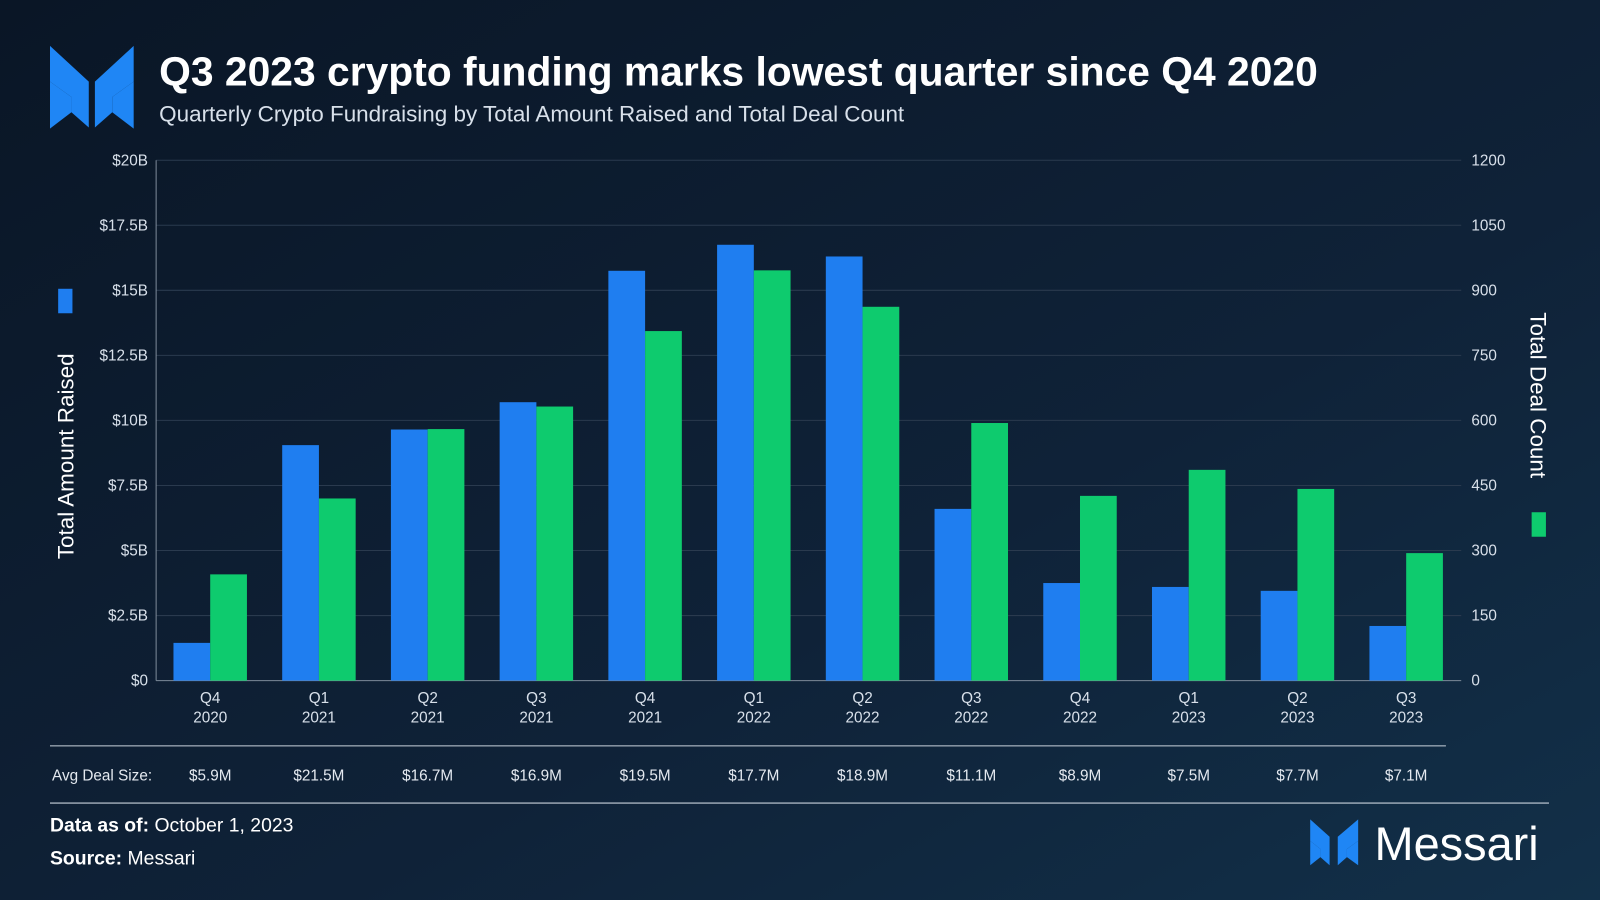  Describe the element at coordinates (210, 717) in the screenshot. I see `x-tick-year: 2020` at that location.